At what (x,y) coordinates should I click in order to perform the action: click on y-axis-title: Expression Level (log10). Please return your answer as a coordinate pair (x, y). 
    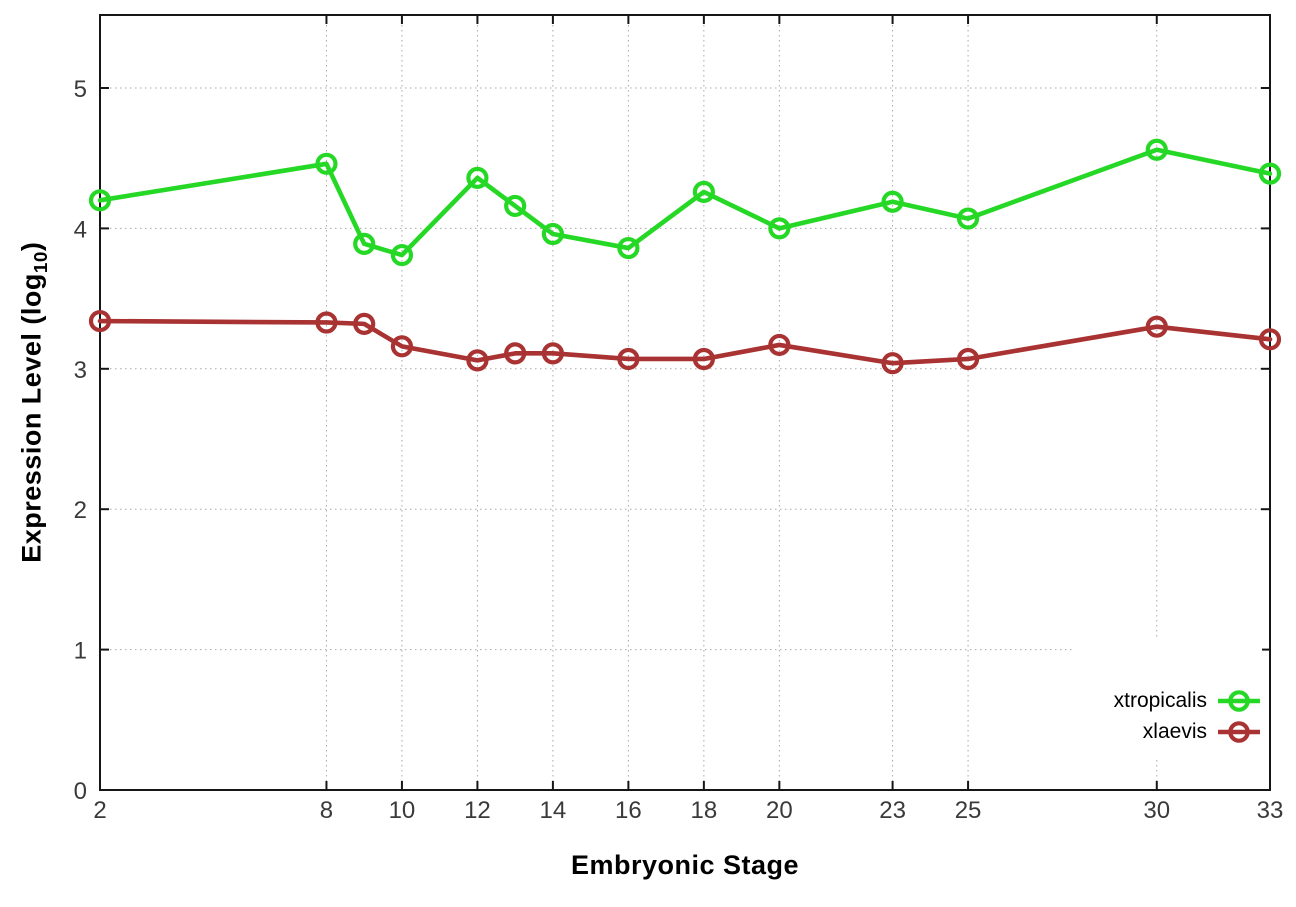
    Looking at the image, I should click on (35, 402).